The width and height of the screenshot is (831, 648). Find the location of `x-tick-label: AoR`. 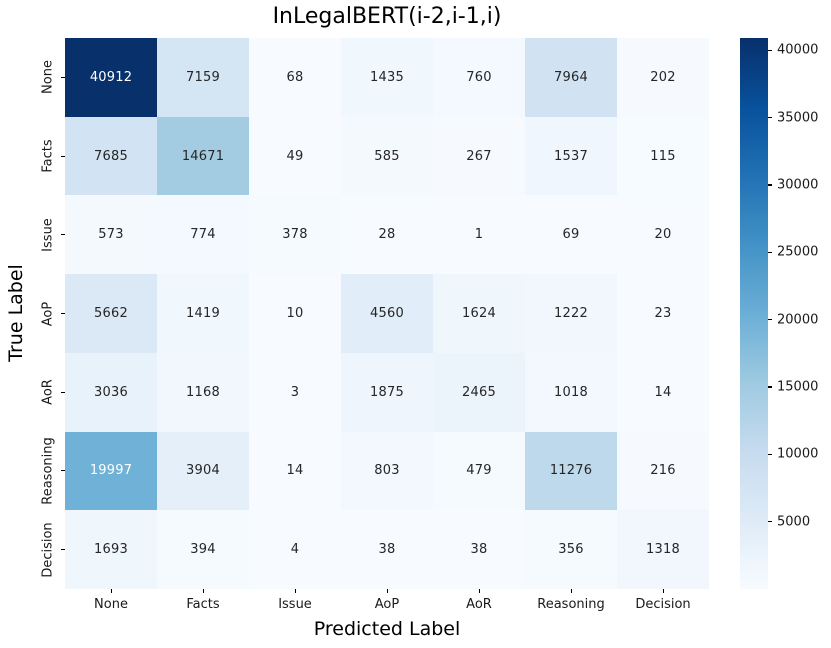

x-tick-label: AoR is located at coordinates (479, 604).